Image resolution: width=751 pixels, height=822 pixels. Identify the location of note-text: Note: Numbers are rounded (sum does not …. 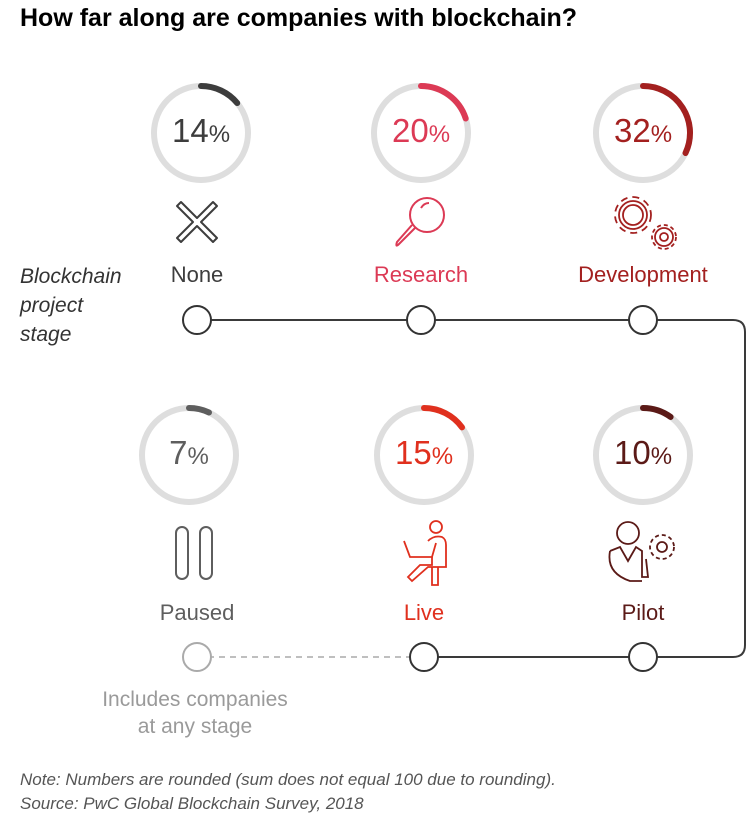
(288, 779).